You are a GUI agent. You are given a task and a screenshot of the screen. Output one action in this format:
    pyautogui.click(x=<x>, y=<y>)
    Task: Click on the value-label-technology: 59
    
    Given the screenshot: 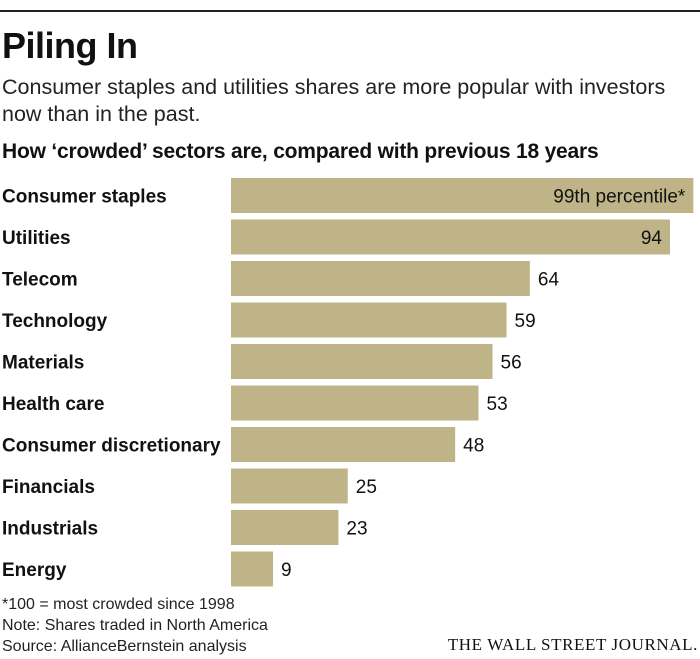 What is the action you would take?
    pyautogui.click(x=525, y=321)
    